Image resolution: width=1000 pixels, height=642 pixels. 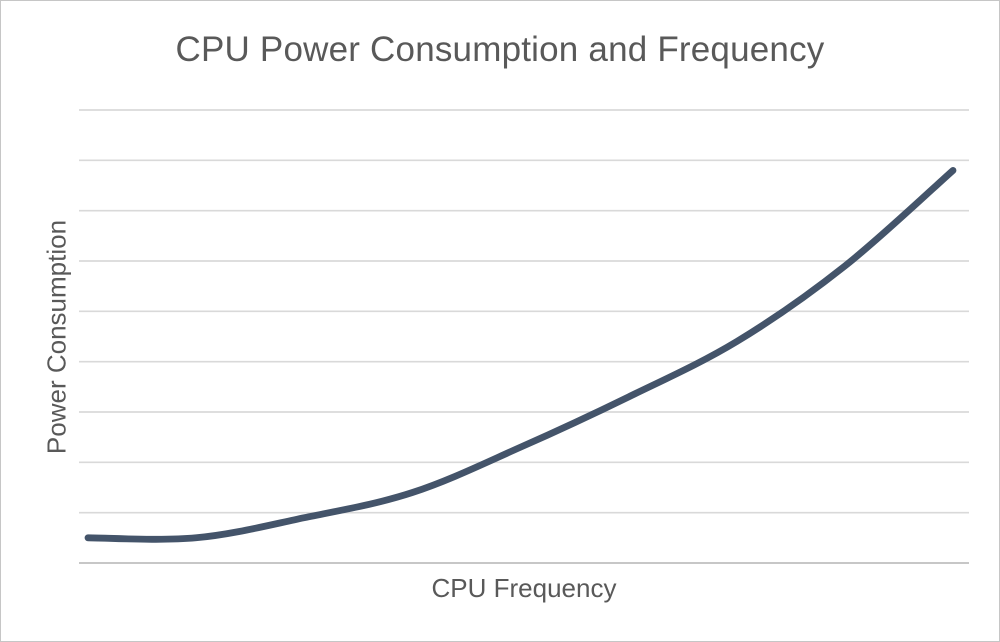 What do you see at coordinates (56, 337) in the screenshot?
I see `y-axis-title: Power Consumption` at bounding box center [56, 337].